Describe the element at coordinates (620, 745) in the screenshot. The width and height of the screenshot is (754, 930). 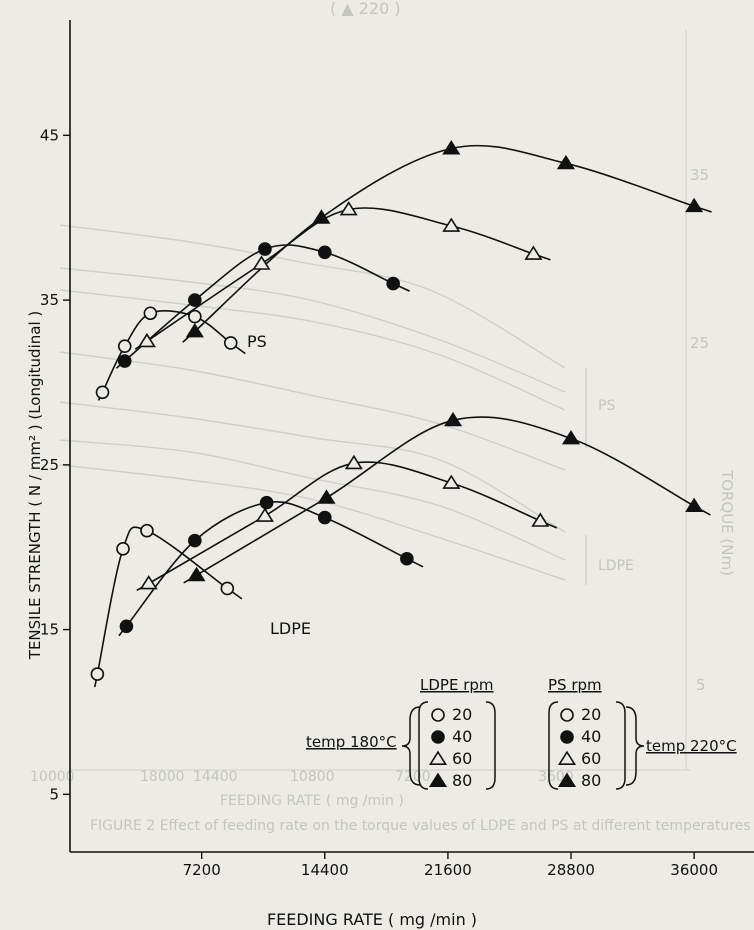
I see `legend-ps-right-bracket` at that location.